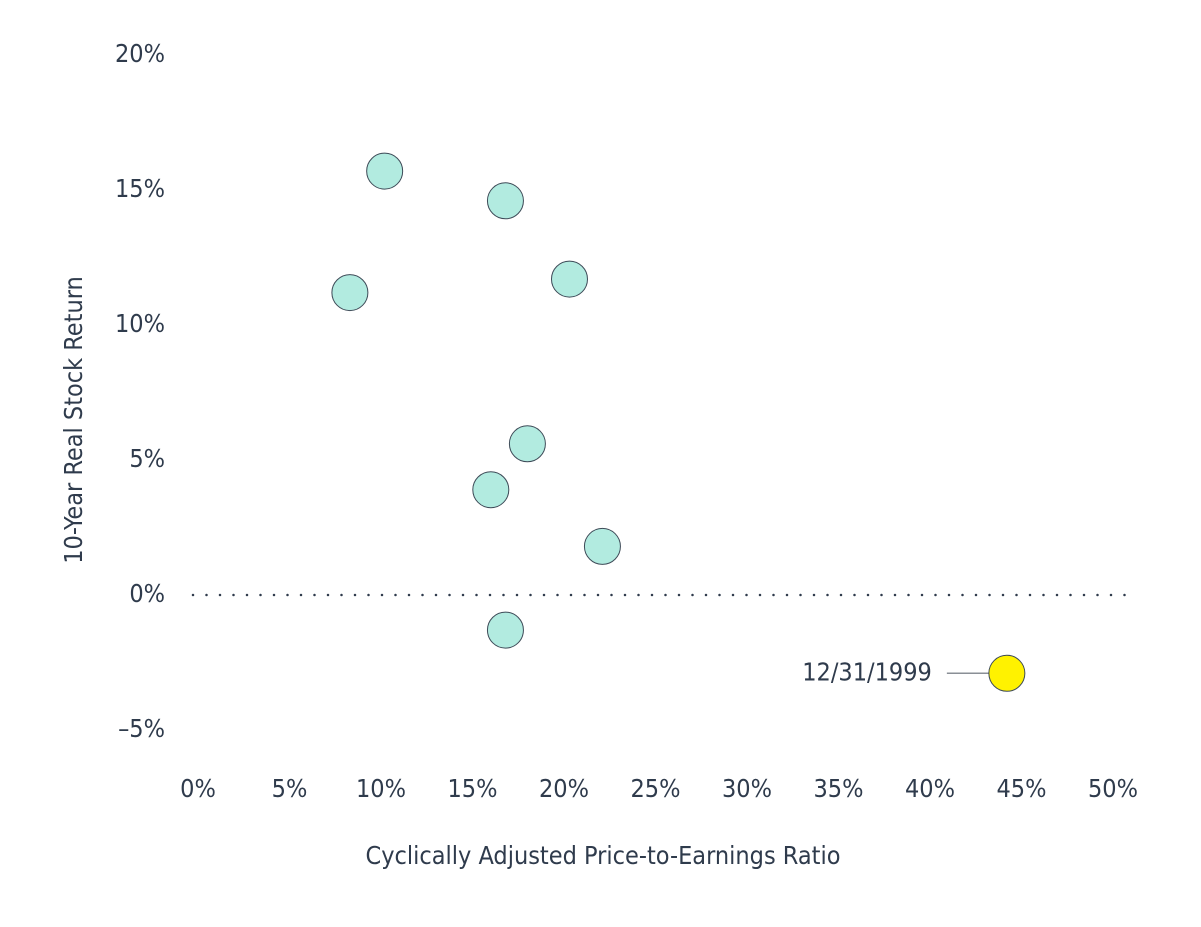 This screenshot has width=1201, height=927. Describe the element at coordinates (73, 420) in the screenshot. I see `y-axis-title: 10-Year Real Stock Return` at that location.